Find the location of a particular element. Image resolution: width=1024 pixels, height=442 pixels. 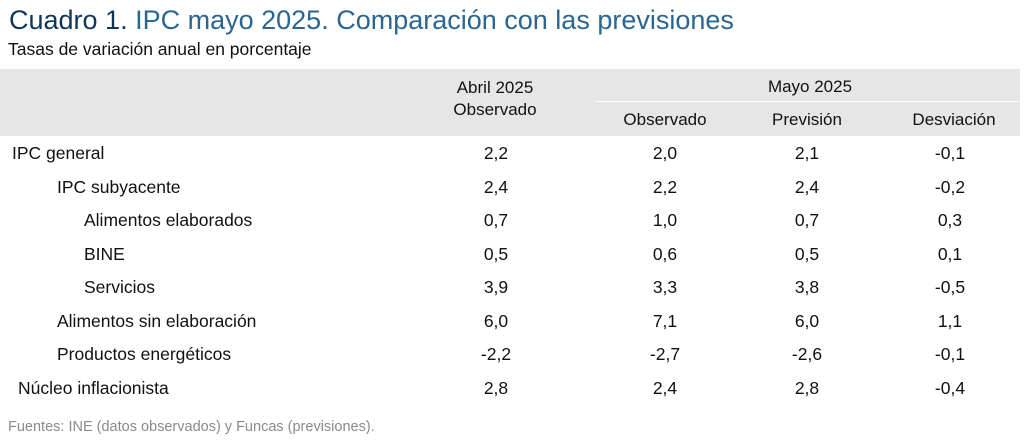

table-row: Alimentos elaborados 0,7 1,0 0,7 0,3 is located at coordinates (512, 221).